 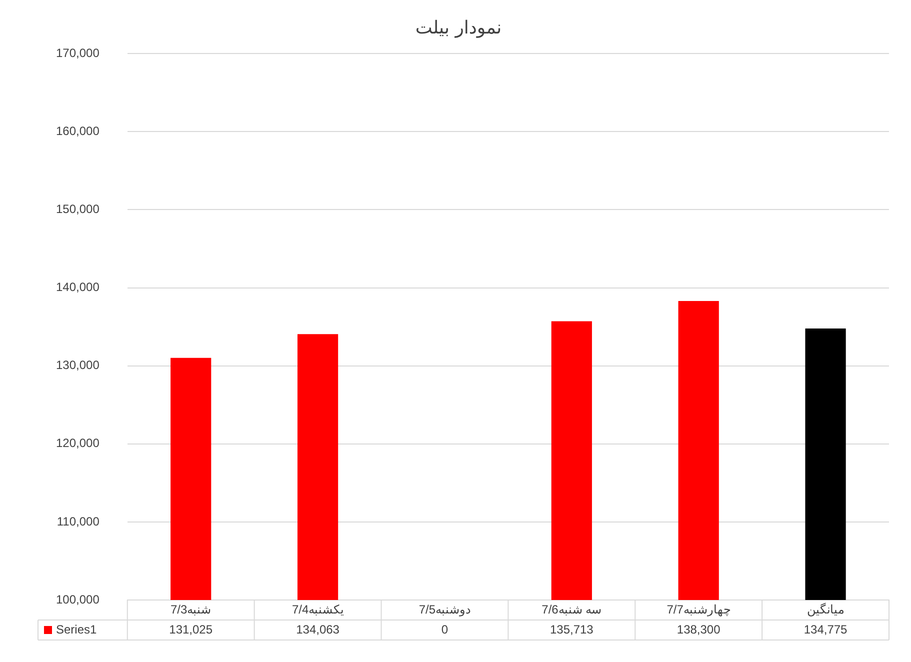 I want to click on data-label: 134,775, so click(x=826, y=629).